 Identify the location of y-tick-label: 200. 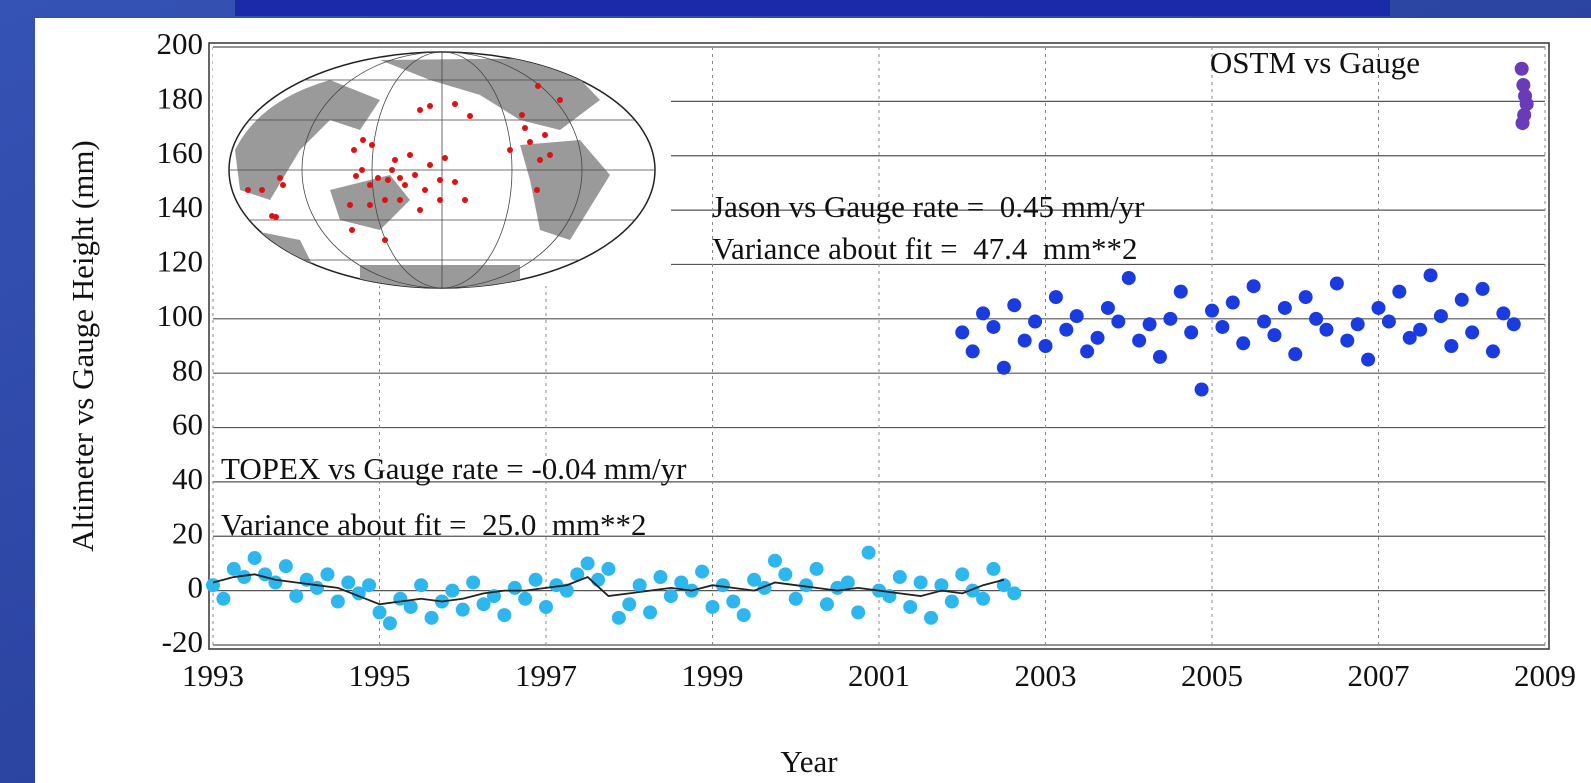
(180, 43).